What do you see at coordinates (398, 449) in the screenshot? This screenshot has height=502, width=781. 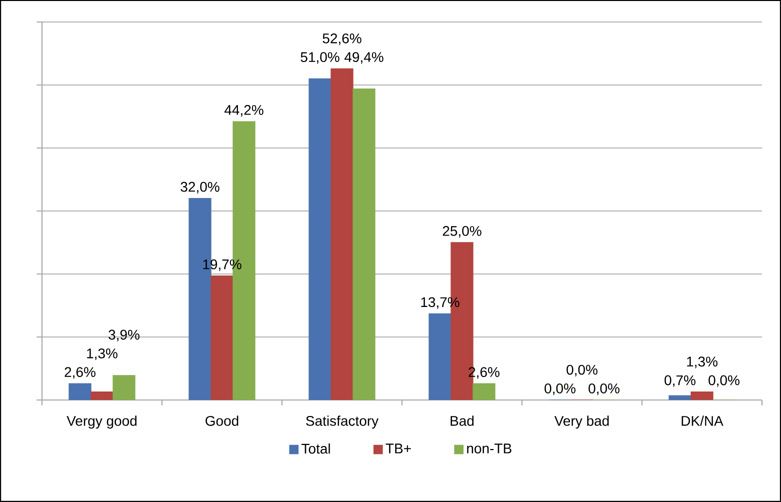 I see `legend-label: TB+` at bounding box center [398, 449].